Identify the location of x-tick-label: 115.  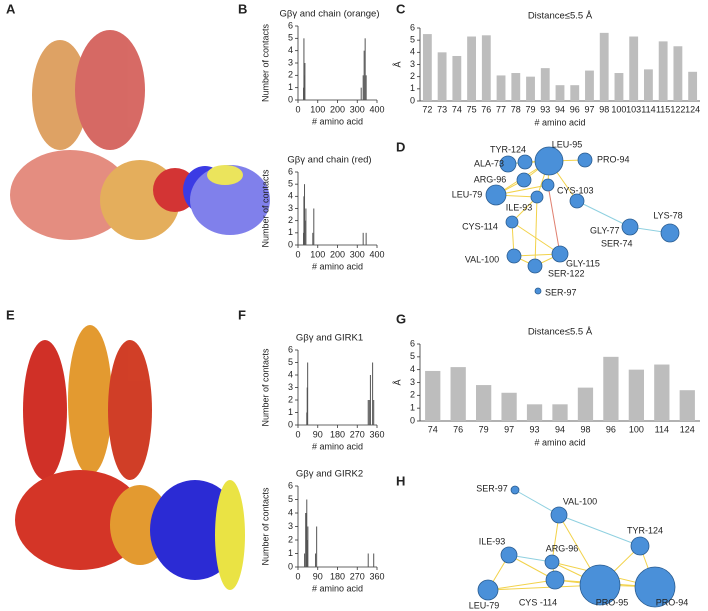
(663, 109).